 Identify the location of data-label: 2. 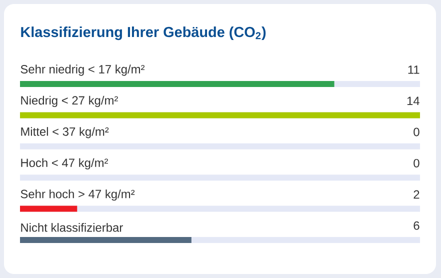
(417, 194).